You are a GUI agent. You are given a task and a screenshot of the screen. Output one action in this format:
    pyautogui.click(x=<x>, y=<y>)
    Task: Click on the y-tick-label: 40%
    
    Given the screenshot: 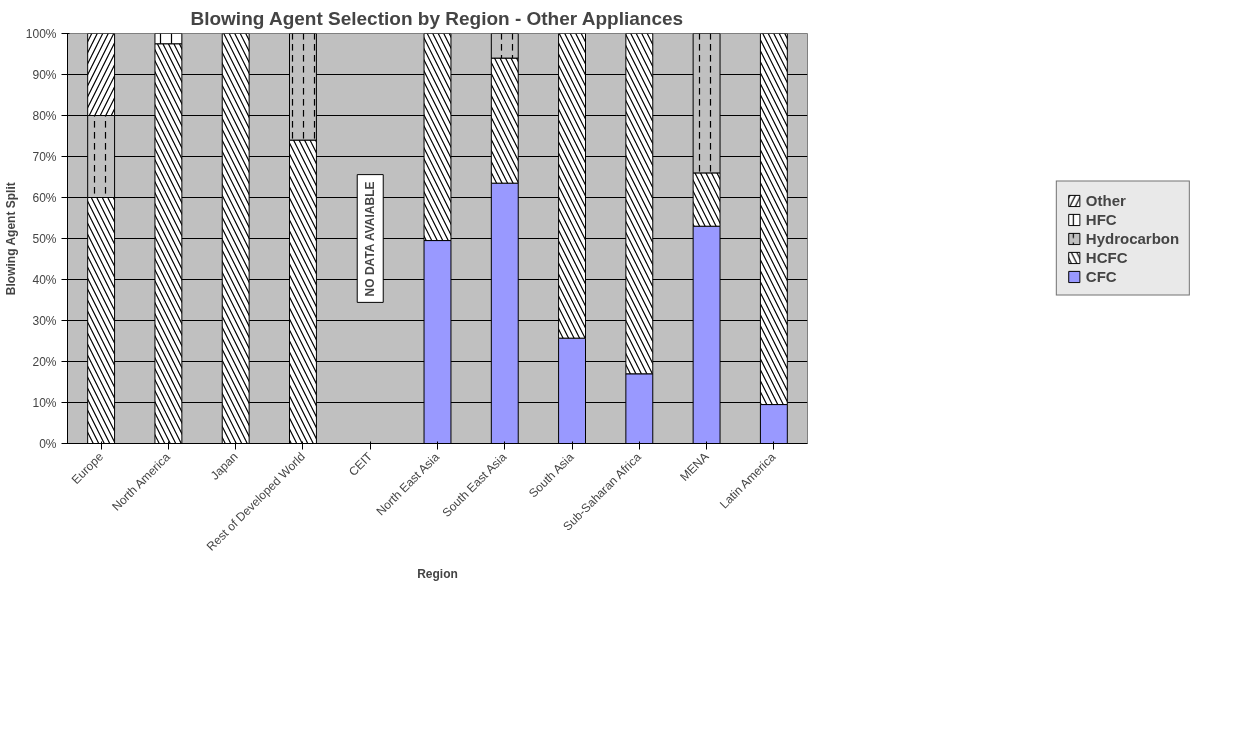 What is the action you would take?
    pyautogui.click(x=44, y=279)
    